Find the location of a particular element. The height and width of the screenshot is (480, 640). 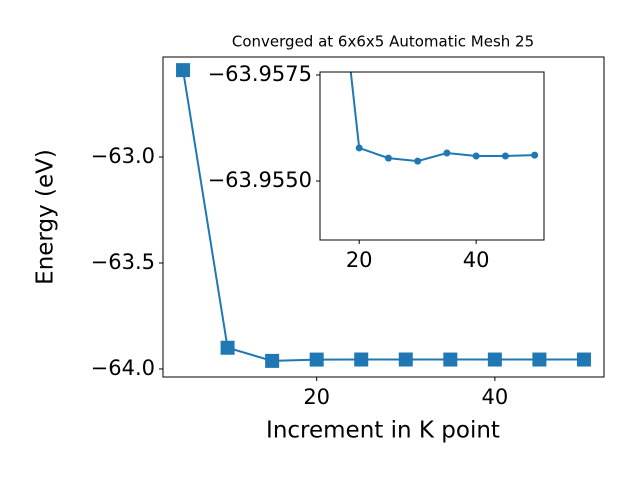

y-tick-label: −63.9575 is located at coordinates (260, 74).